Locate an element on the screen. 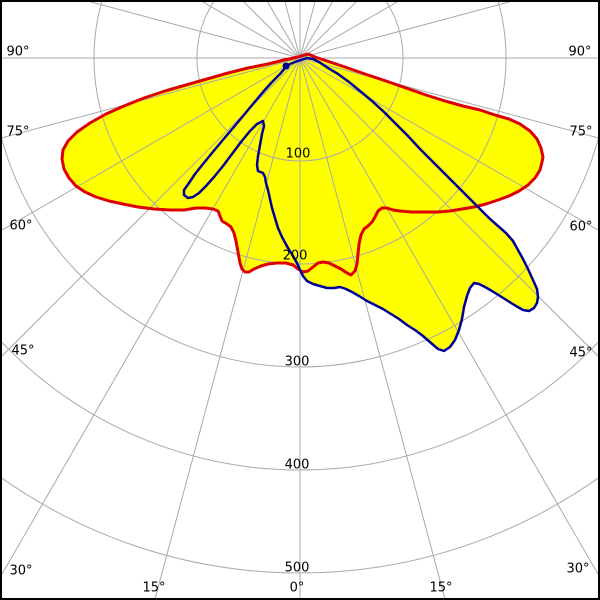 This screenshot has height=600, width=600. ring-value-label: 100 is located at coordinates (298, 154).